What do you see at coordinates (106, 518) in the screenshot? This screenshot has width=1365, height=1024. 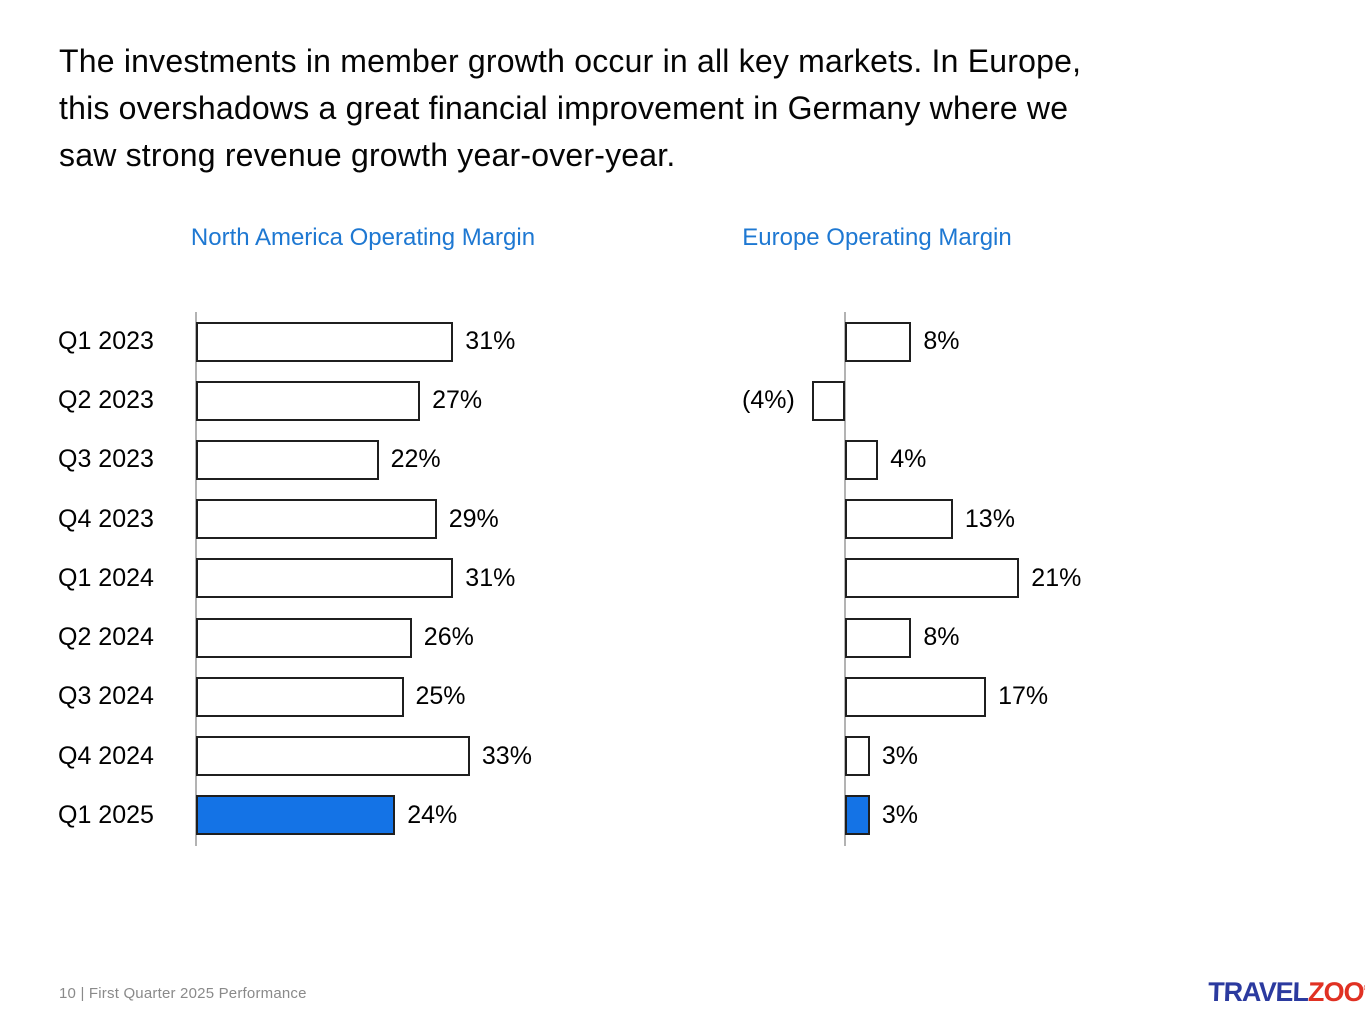 I see `category-label: Q4 2023` at bounding box center [106, 518].